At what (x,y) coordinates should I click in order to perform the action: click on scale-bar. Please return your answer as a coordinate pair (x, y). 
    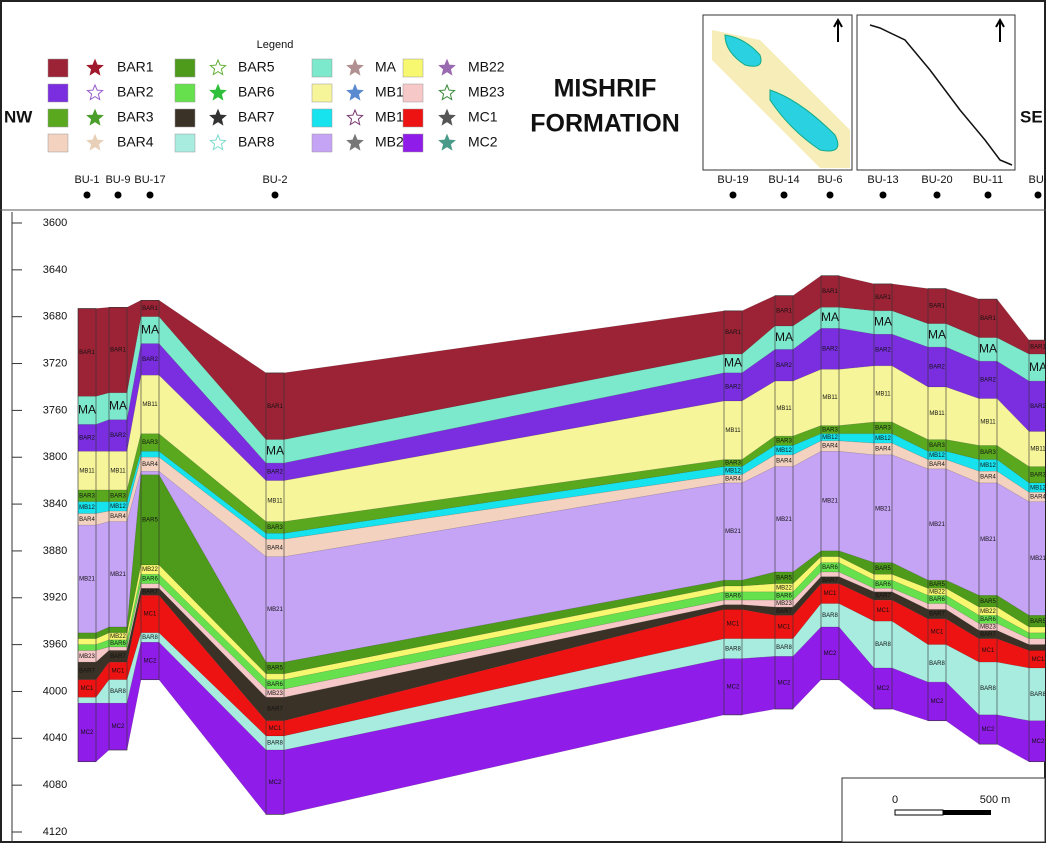
    Looking at the image, I should click on (967, 812).